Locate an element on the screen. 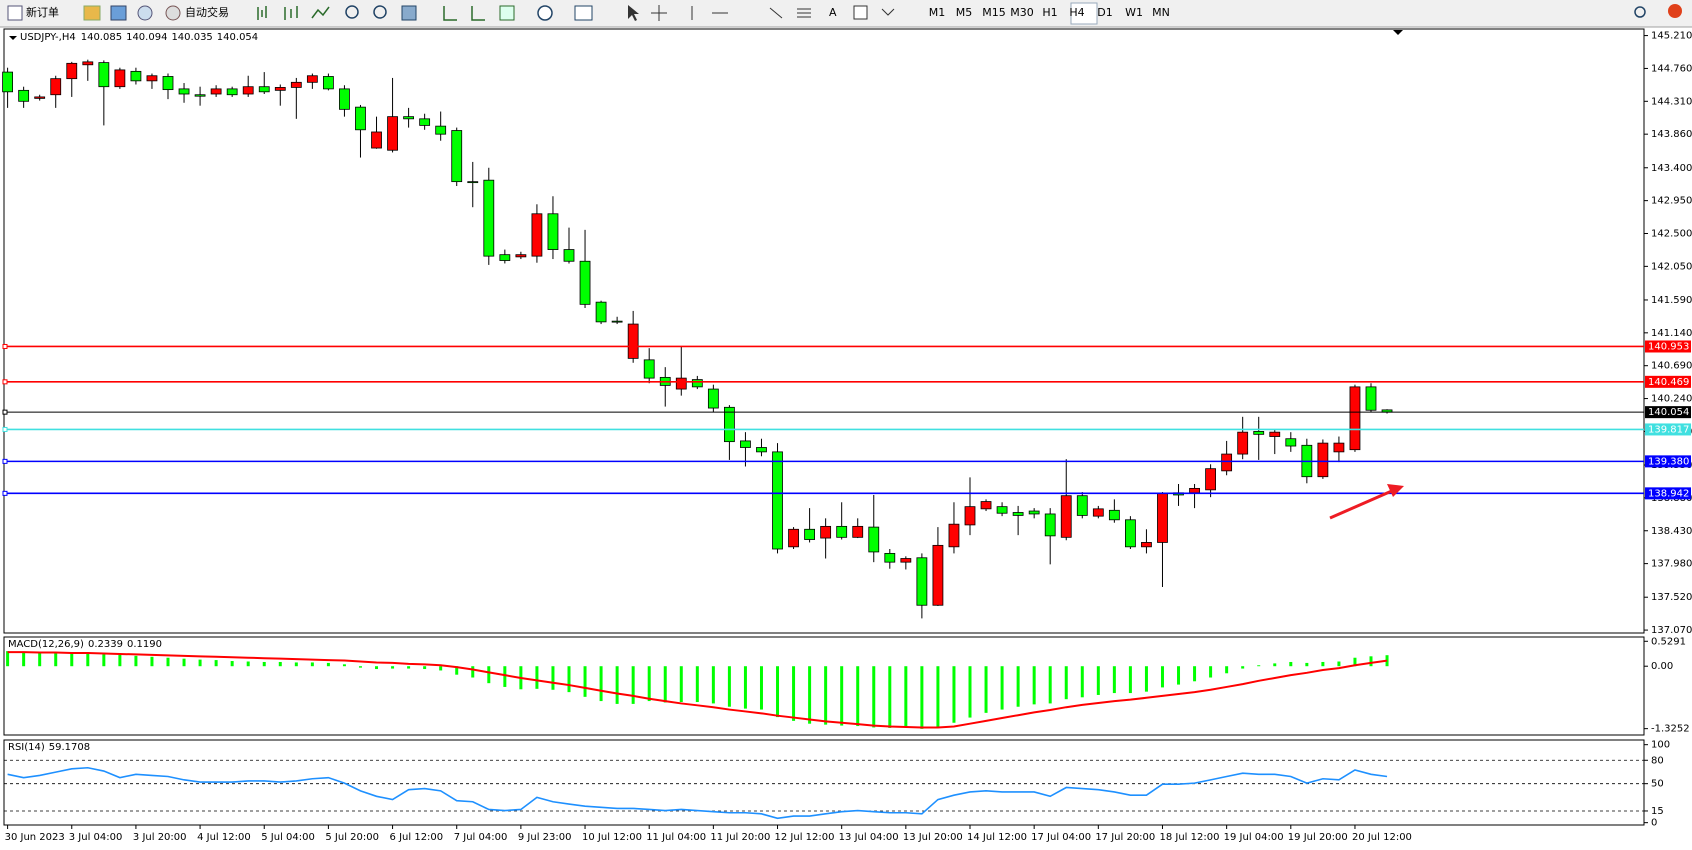  arrow-tool is located at coordinates (888, 12).